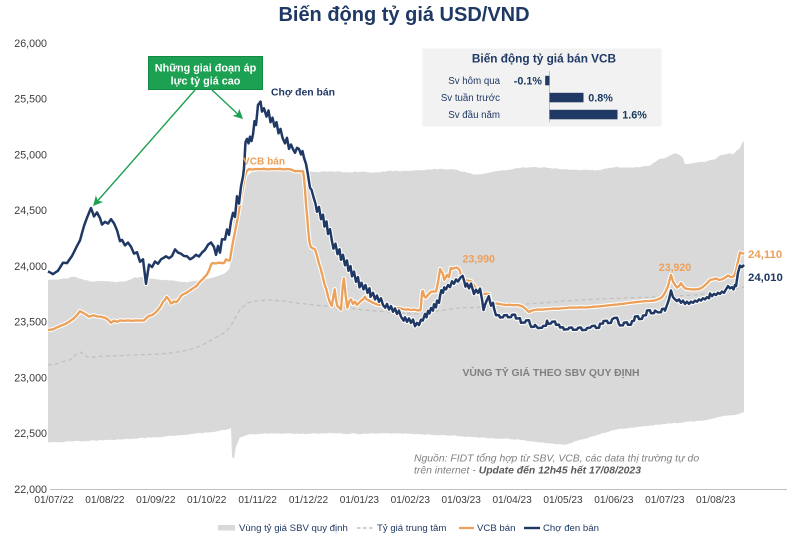 Image resolution: width=800 pixels, height=543 pixels. What do you see at coordinates (614, 500) in the screenshot?
I see `svg-text: 01/06/23` at bounding box center [614, 500].